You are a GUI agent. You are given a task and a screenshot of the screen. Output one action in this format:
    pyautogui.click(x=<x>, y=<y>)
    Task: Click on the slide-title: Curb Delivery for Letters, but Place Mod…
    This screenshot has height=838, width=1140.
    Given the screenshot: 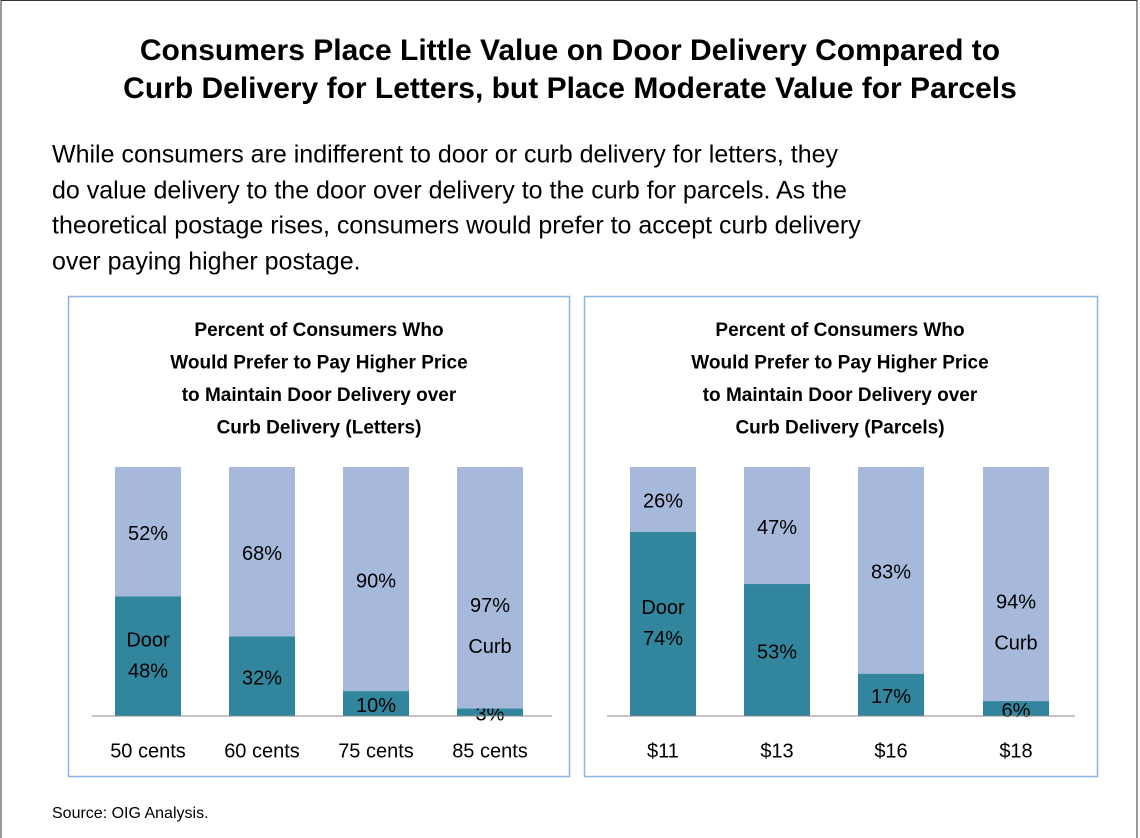 What is the action you would take?
    pyautogui.click(x=570, y=88)
    